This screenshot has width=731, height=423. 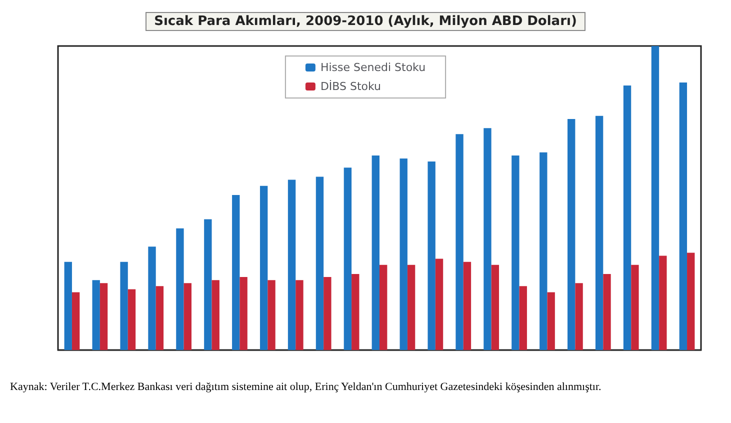 What do you see at coordinates (305, 387) in the screenshot?
I see `text: Kaynak: Veriler T.C.Merkez Bankası veri dağıtım sistemine ait olup, Erinç Yeldan'ın Cumhuriyet Gazetesindeki köşesinden alınmıştır.` at bounding box center [305, 387].